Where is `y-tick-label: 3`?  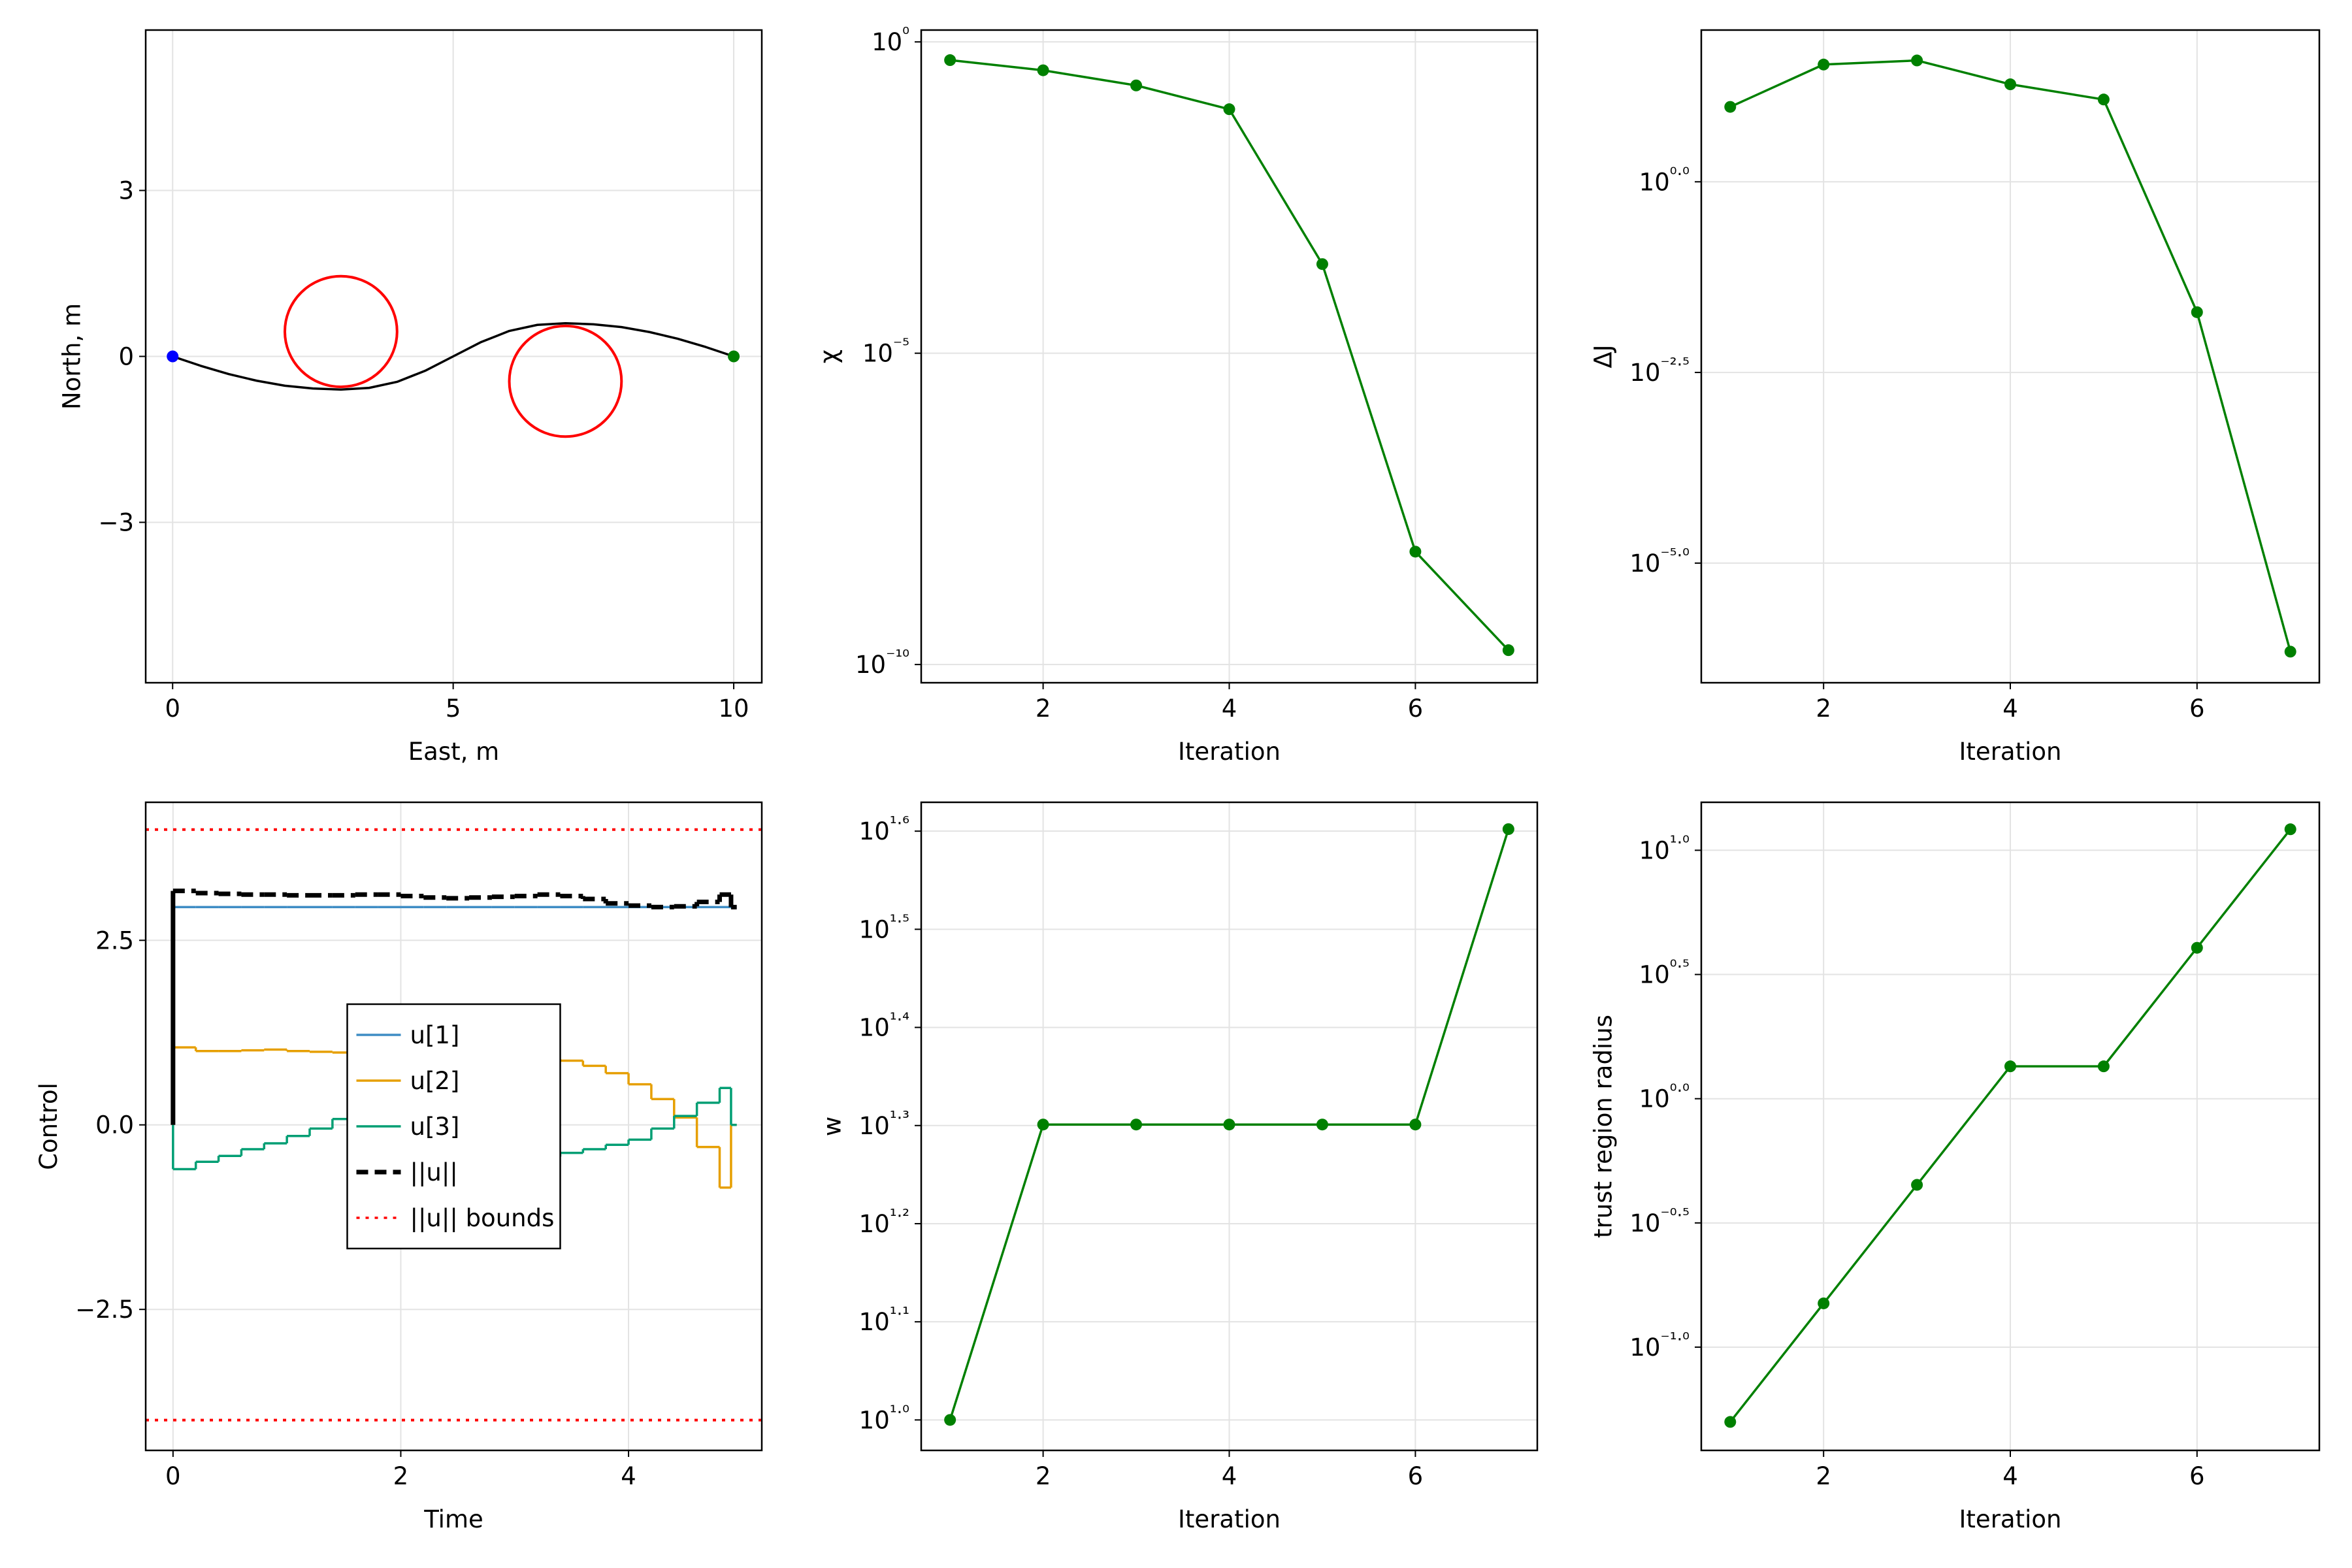 y-tick-label: 3 is located at coordinates (126, 191).